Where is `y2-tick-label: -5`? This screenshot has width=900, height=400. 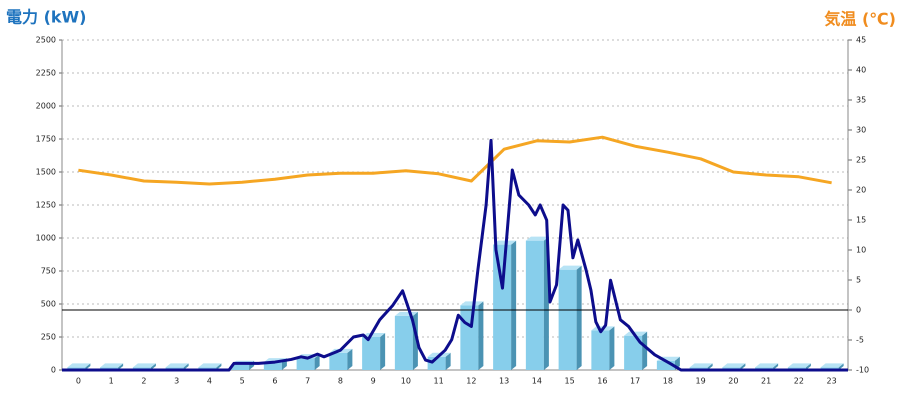
y2-tick-label: -5 is located at coordinates (860, 340).